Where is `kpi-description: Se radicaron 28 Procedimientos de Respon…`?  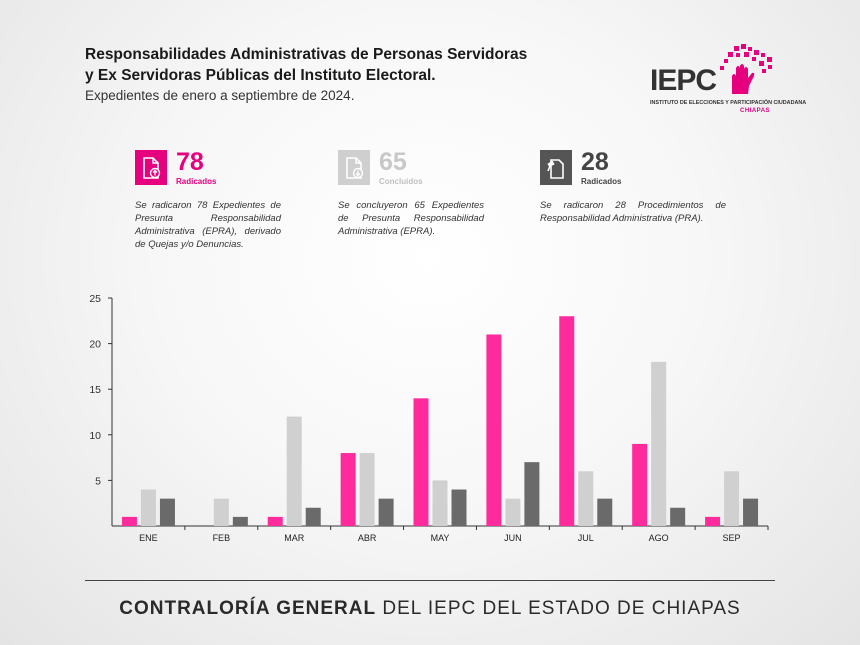 kpi-description: Se radicaron 28 Procedimientos de Respon… is located at coordinates (633, 212).